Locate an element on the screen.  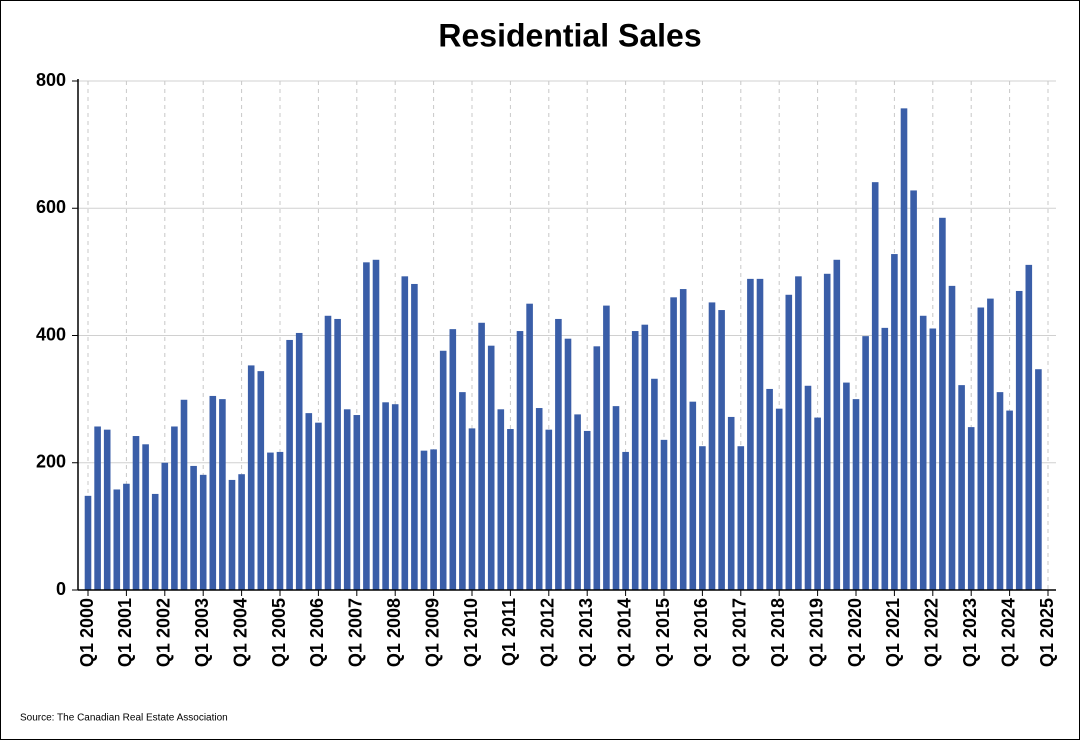
x-tick-label: Q1 2005 is located at coordinates (279, 632).